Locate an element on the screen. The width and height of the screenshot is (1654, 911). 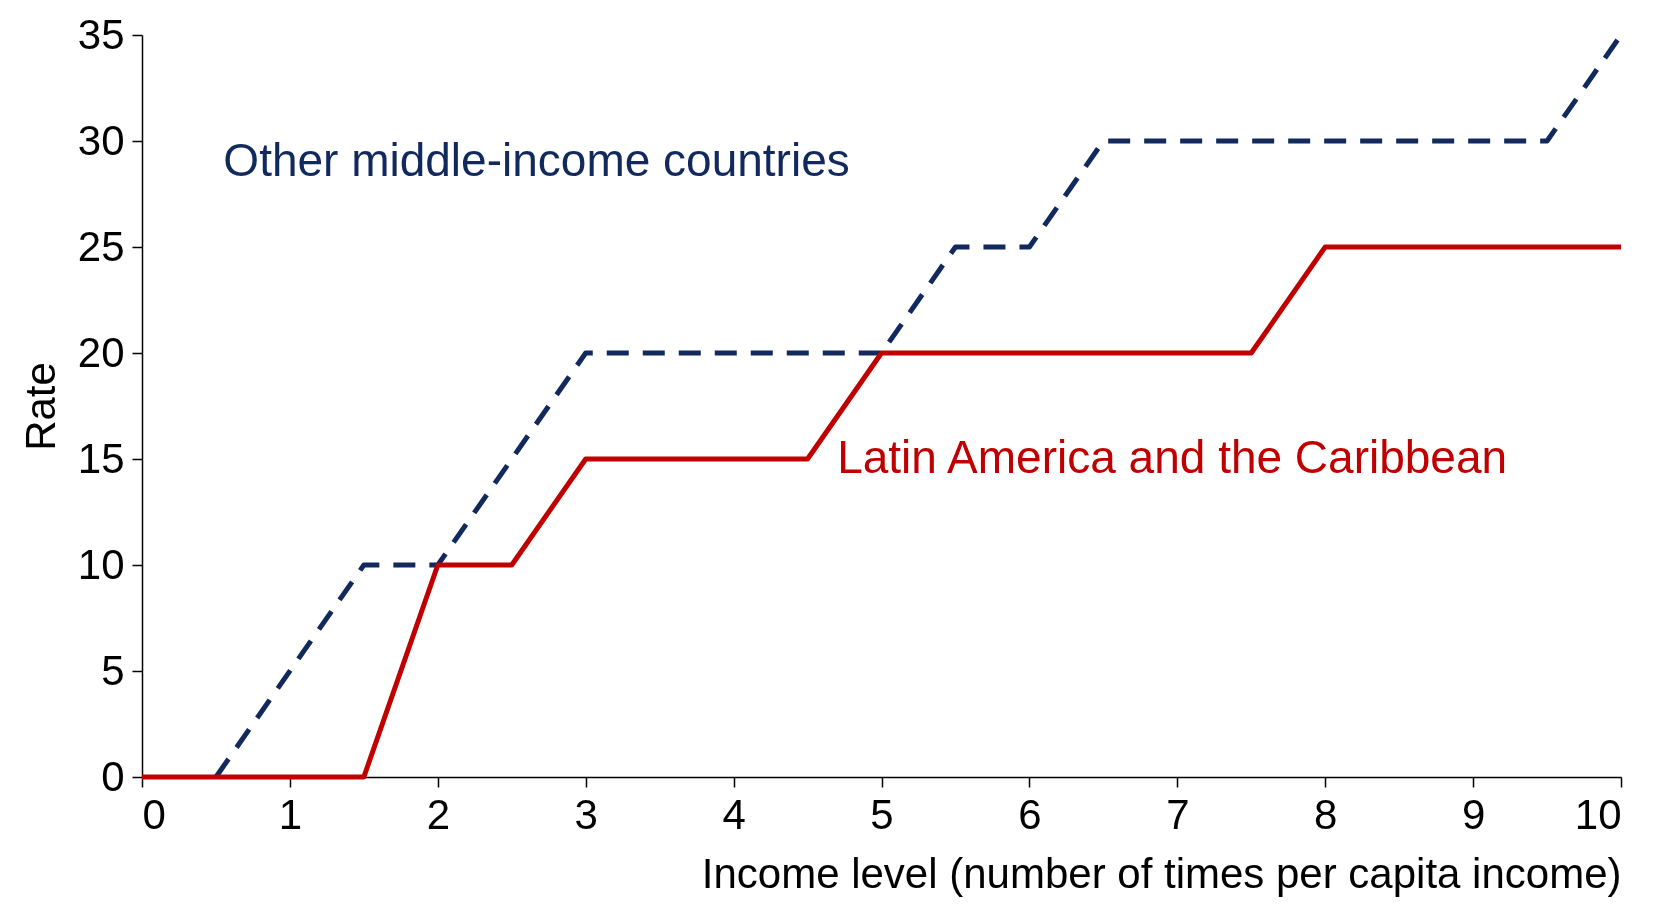
y-tick-label: 15 is located at coordinates (101, 458).